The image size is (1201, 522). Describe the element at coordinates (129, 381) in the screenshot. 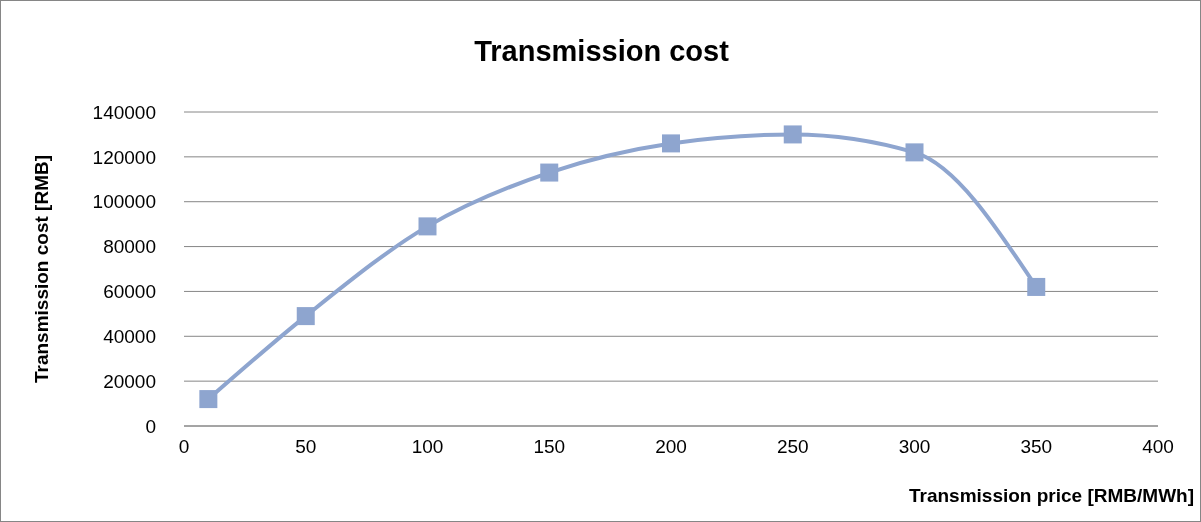

I see `y-tick-label: 20000` at that location.